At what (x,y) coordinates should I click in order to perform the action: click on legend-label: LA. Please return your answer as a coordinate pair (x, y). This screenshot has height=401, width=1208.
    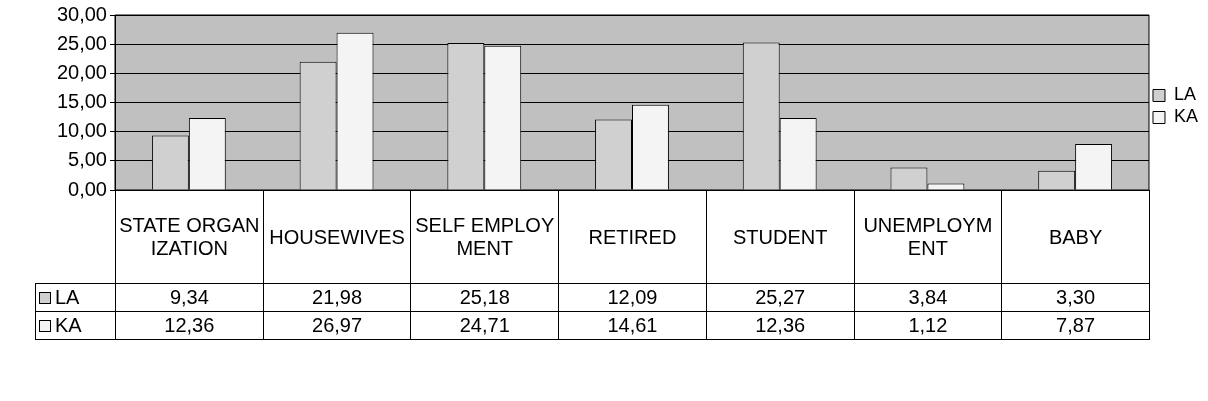
    Looking at the image, I should click on (1185, 94).